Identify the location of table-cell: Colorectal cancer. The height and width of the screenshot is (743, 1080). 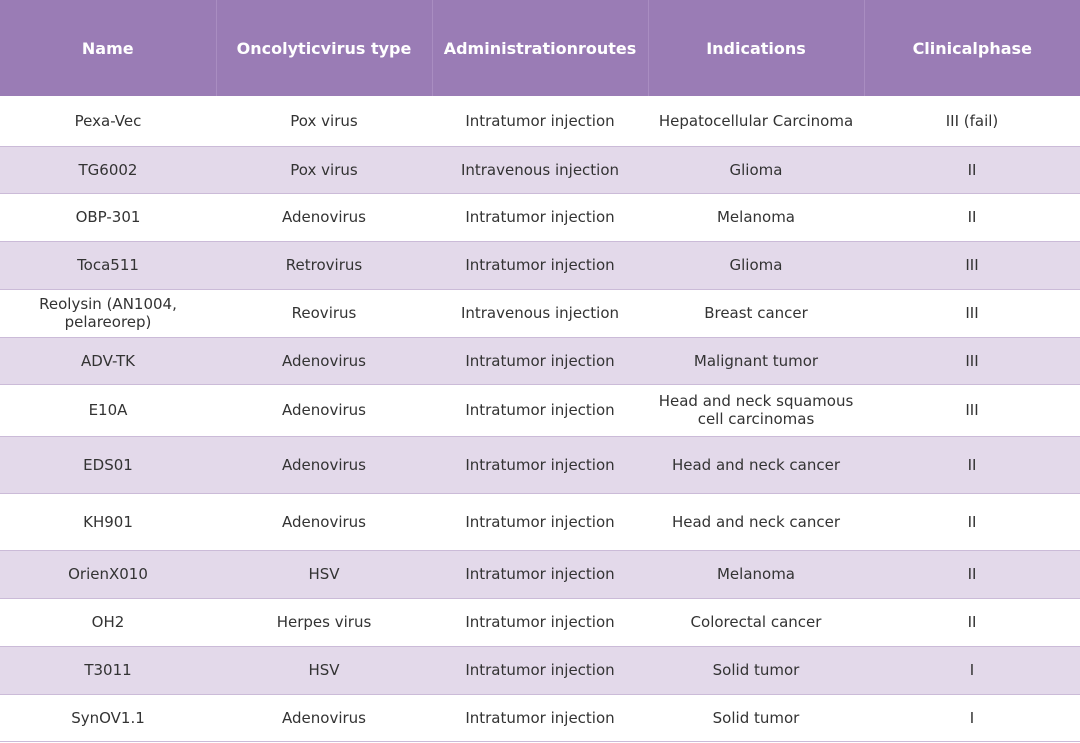
(756, 622).